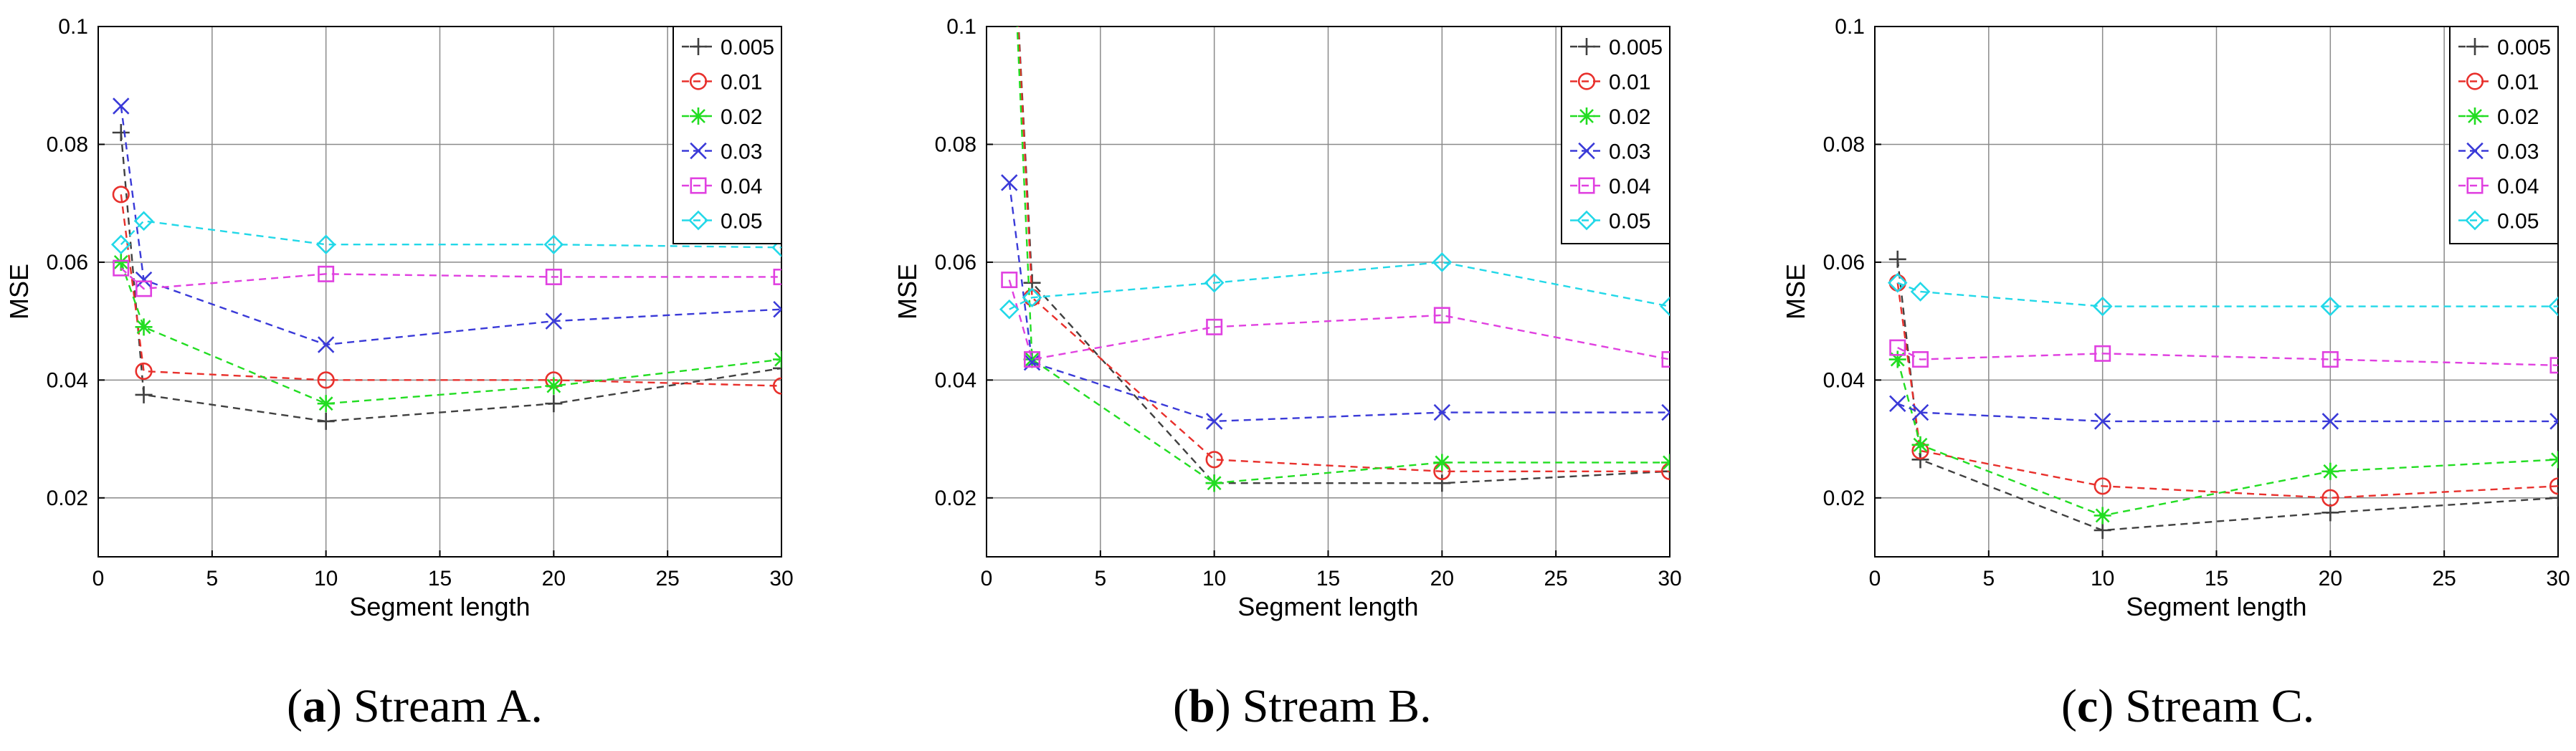 This screenshot has width=2576, height=751. Describe the element at coordinates (956, 499) in the screenshot. I see `y-tick-label: 0.02` at that location.